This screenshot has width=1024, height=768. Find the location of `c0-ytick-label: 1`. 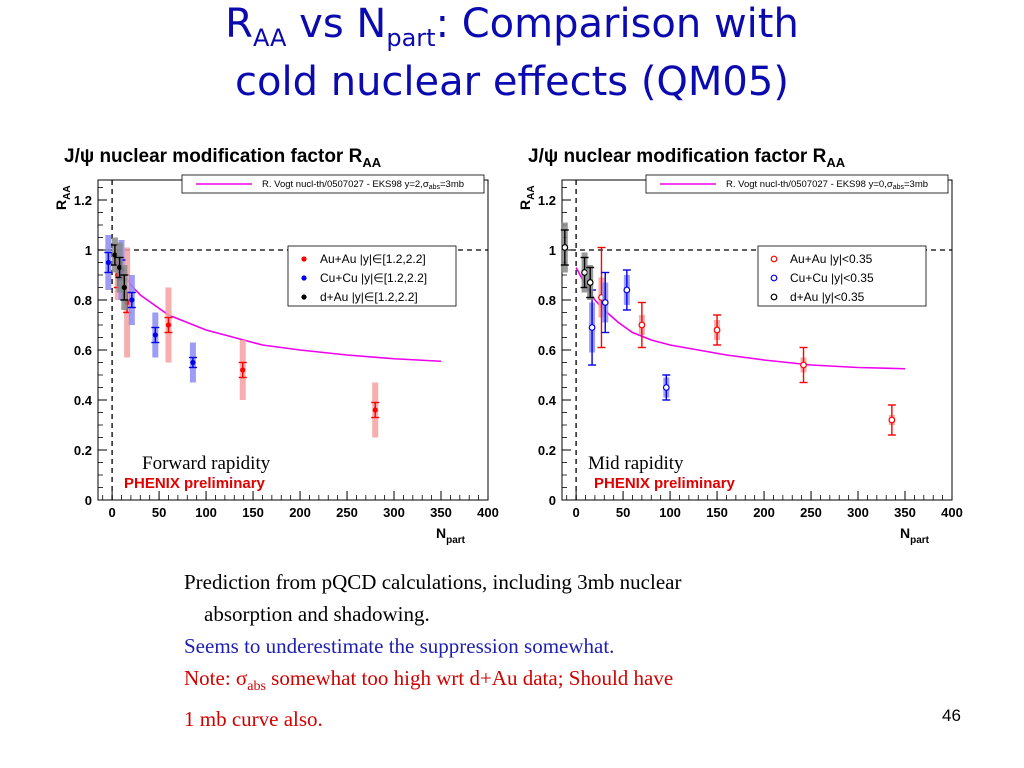

c0-ytick-label: 1 is located at coordinates (88, 250).